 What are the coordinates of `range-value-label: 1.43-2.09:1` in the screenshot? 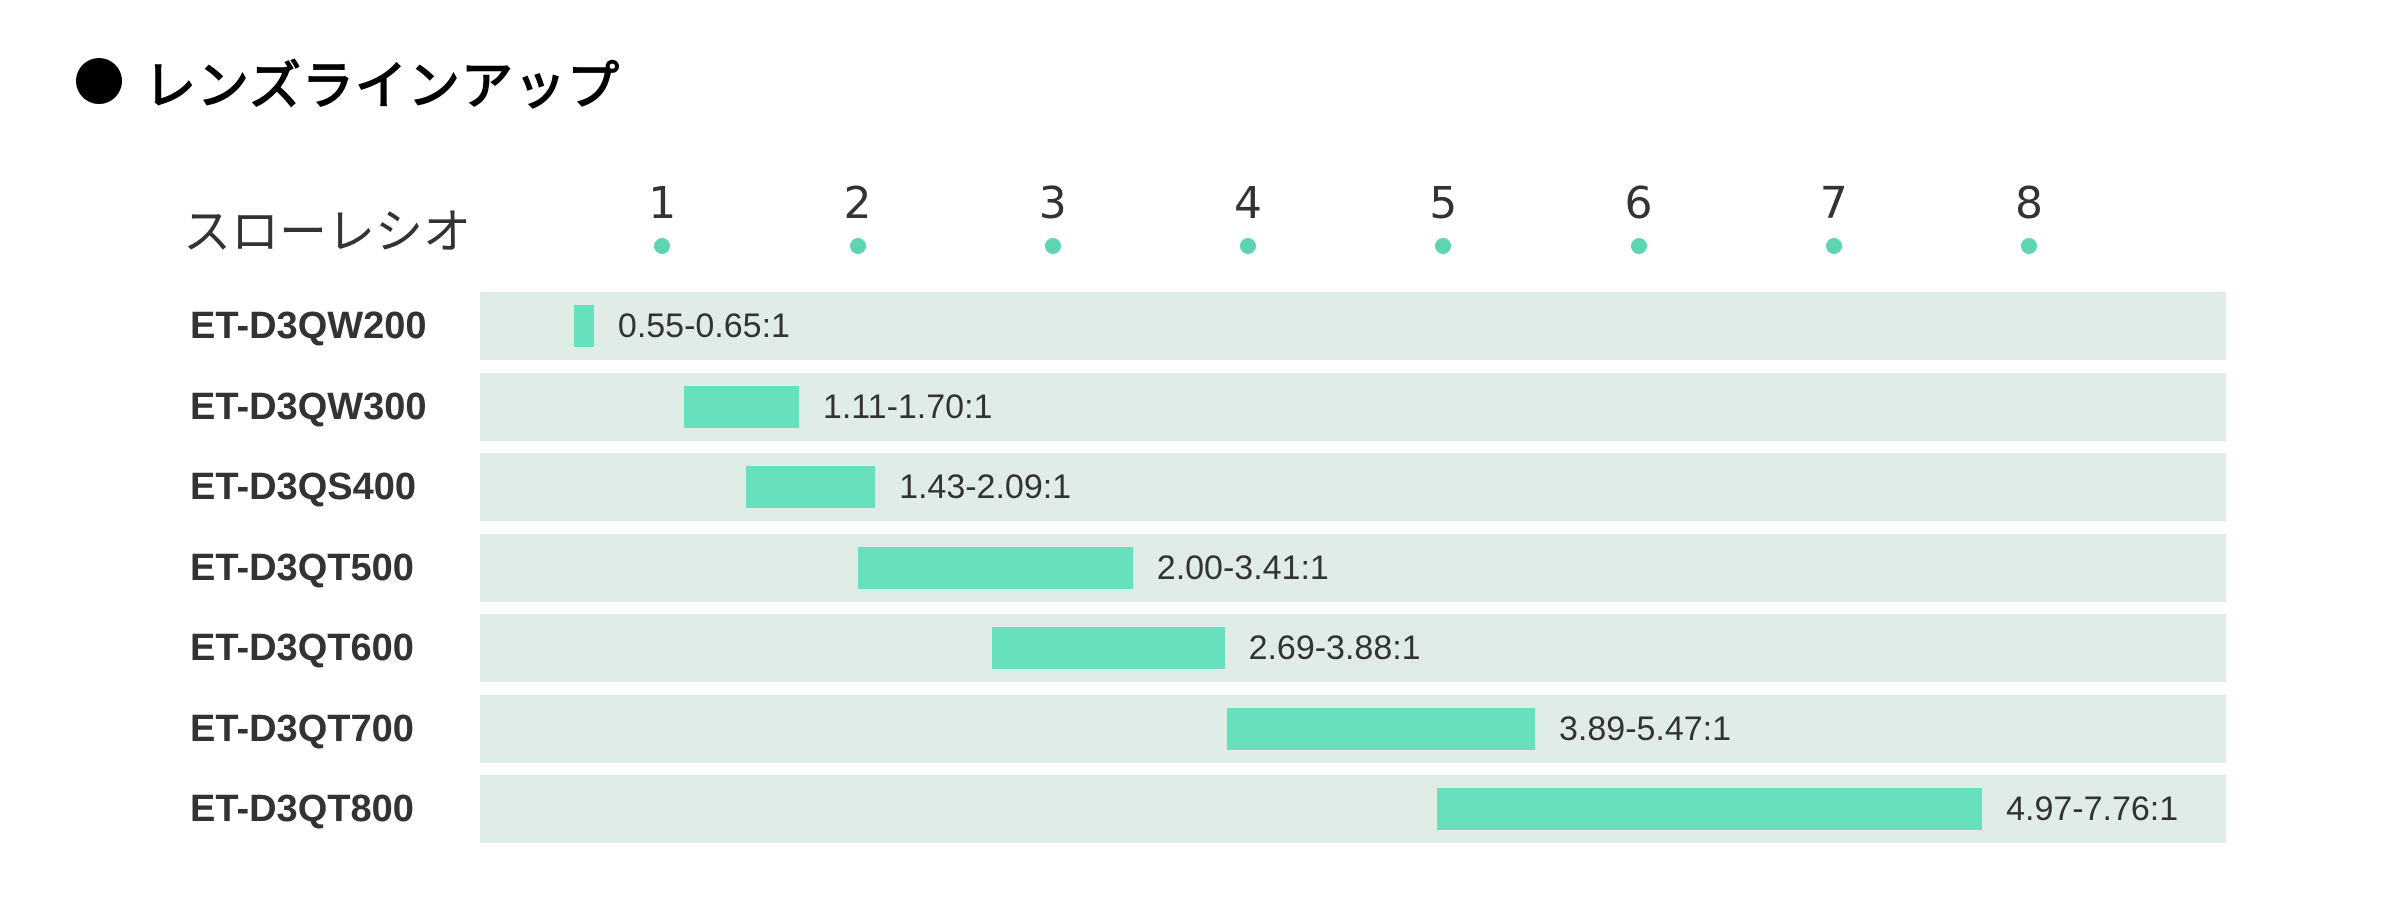 It's located at (985, 487).